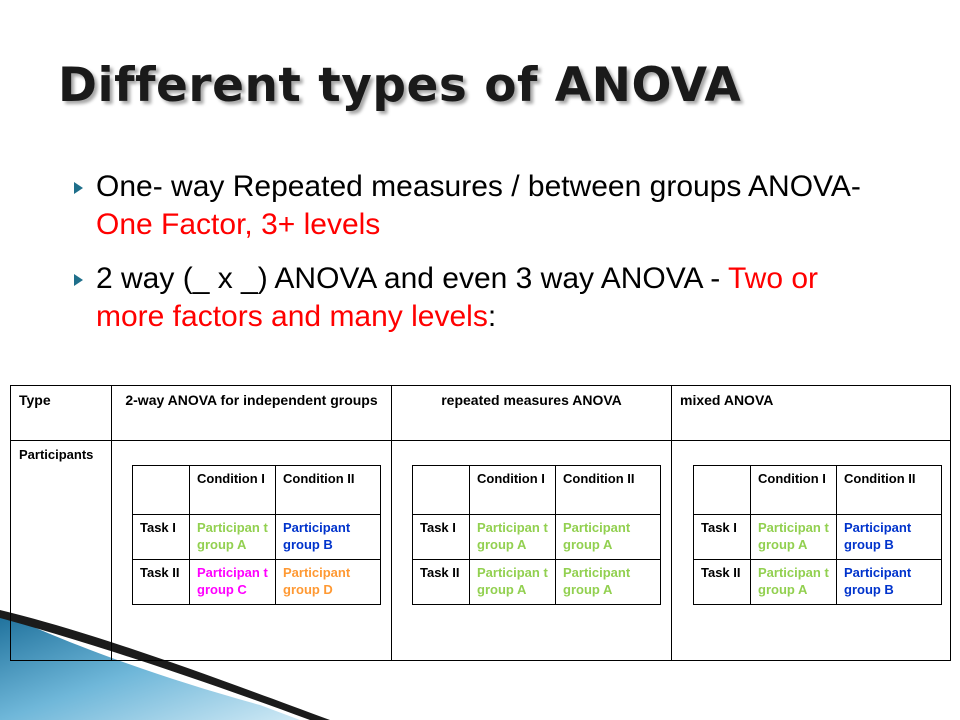 The image size is (960, 720). I want to click on bullet-highlight: One Factor, 3+ levels, so click(238, 224).